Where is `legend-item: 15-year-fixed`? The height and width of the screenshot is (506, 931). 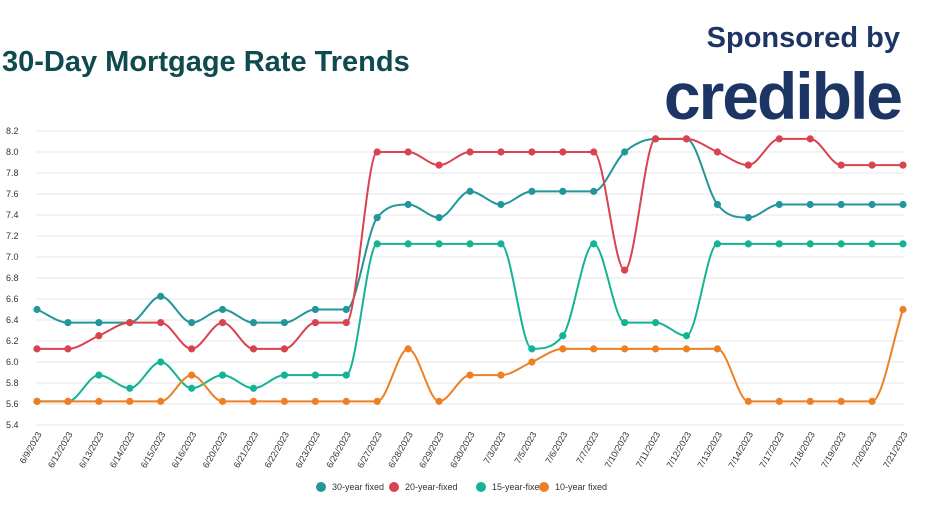
legend-item: 15-year-fixed is located at coordinates (510, 487).